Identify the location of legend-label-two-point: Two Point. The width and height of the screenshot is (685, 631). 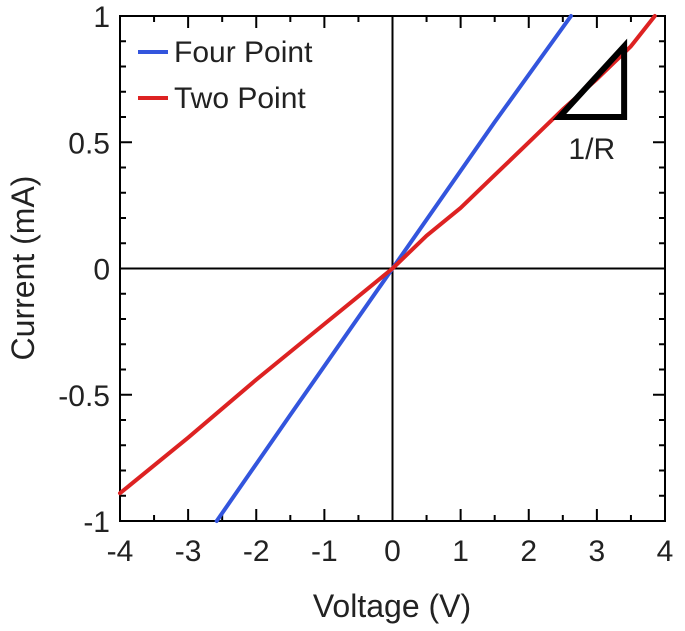
(240, 98).